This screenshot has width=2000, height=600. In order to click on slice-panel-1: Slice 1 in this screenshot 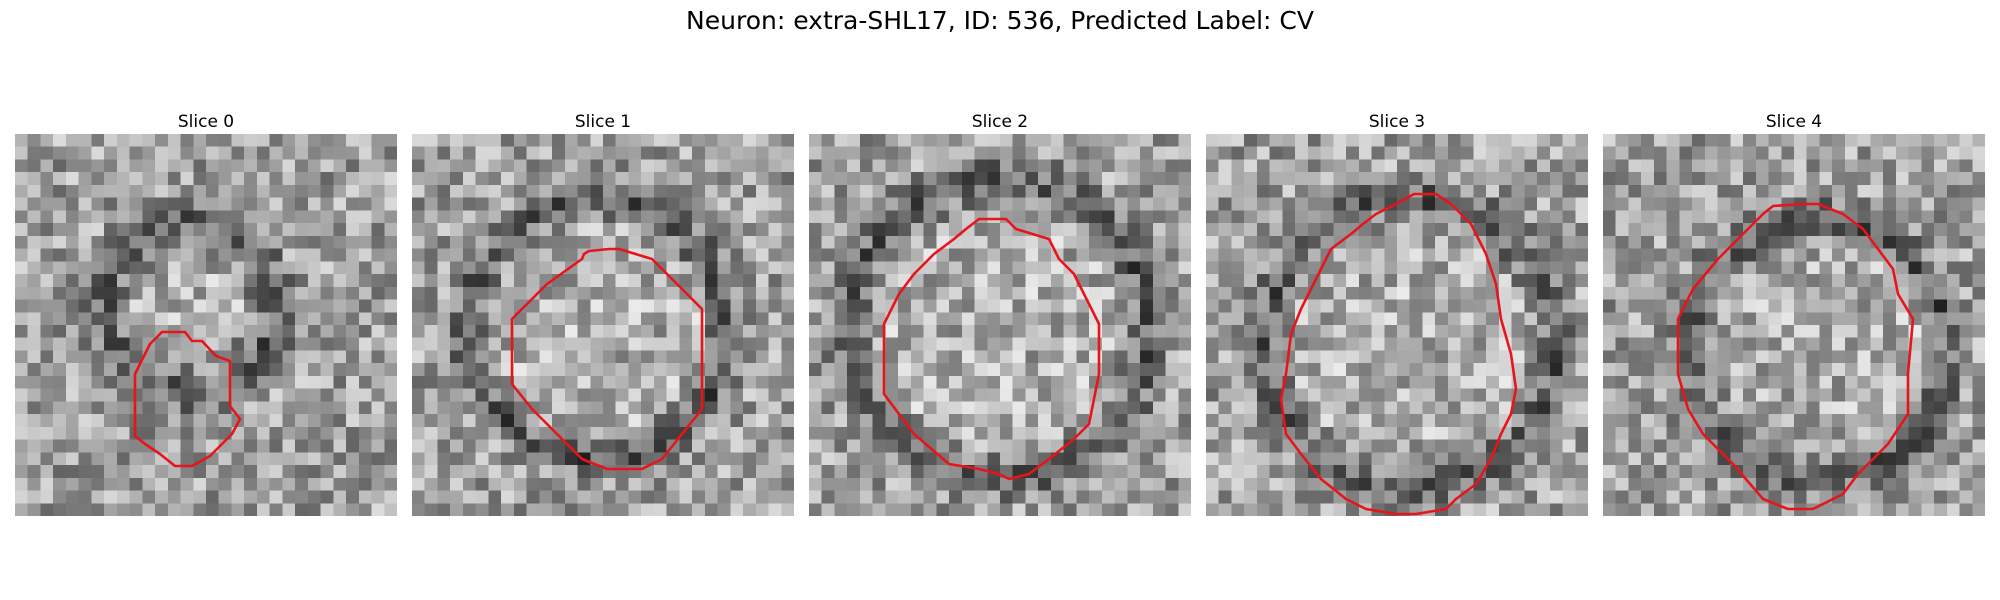, I will do `click(603, 313)`.